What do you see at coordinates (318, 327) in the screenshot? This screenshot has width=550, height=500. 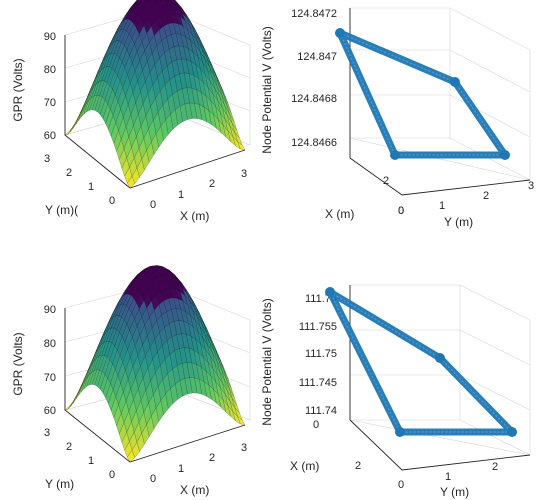 I see `z-tick-label: 111.755` at bounding box center [318, 327].